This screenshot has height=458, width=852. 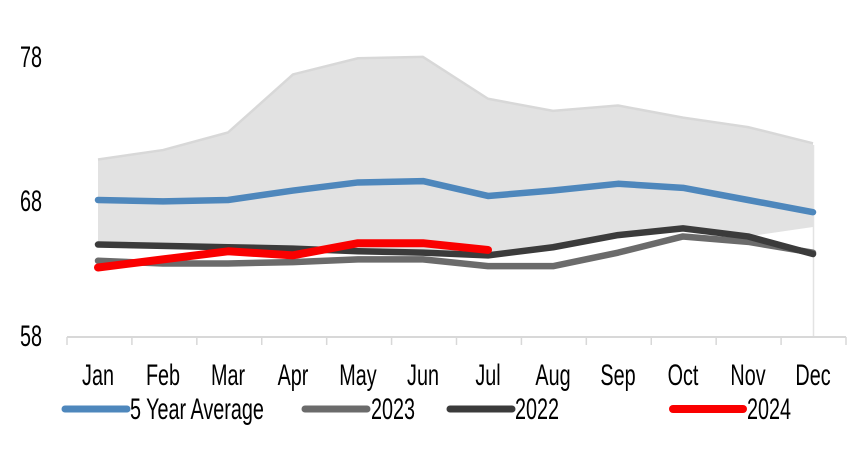 What do you see at coordinates (31, 201) in the screenshot?
I see `y-tick-label-68: 68` at bounding box center [31, 201].